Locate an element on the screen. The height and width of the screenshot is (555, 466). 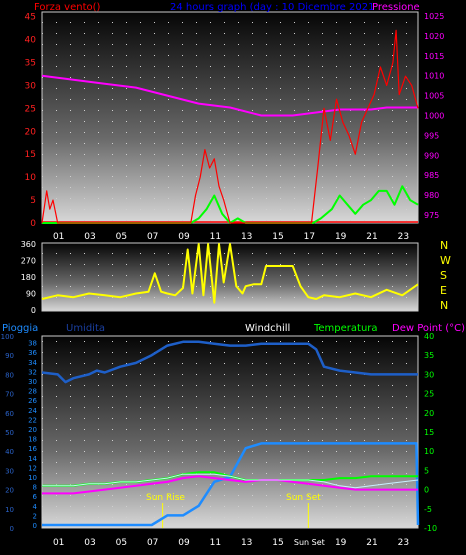
temperature-tick-label: 20 is located at coordinates (429, 413).